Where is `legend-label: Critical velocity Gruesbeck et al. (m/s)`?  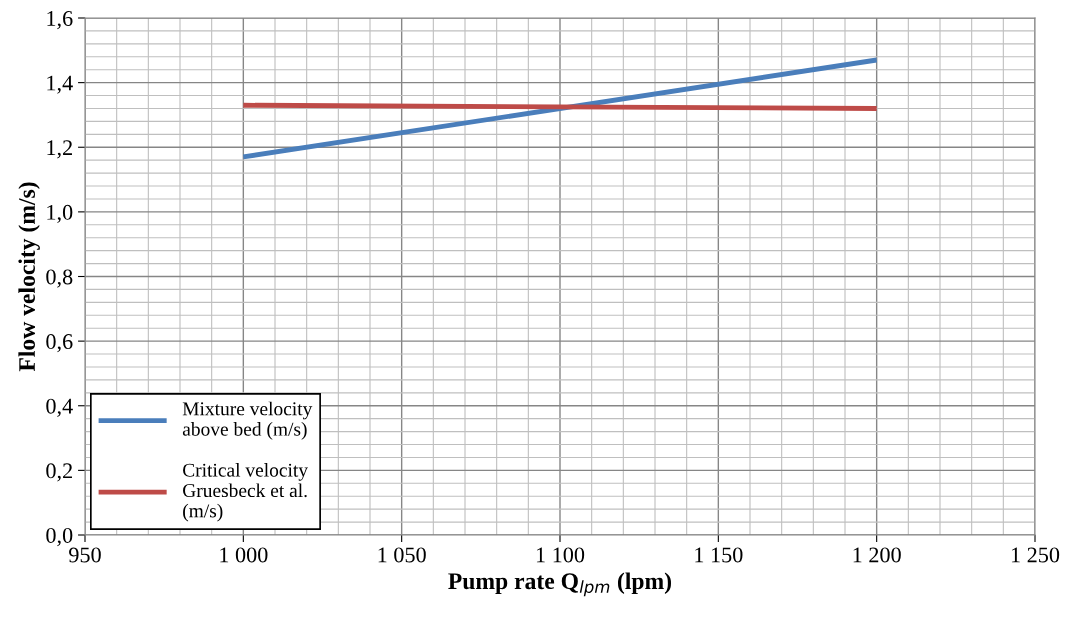
legend-label: Critical velocity Gruesbeck et al. (m/s) is located at coordinates (245, 492).